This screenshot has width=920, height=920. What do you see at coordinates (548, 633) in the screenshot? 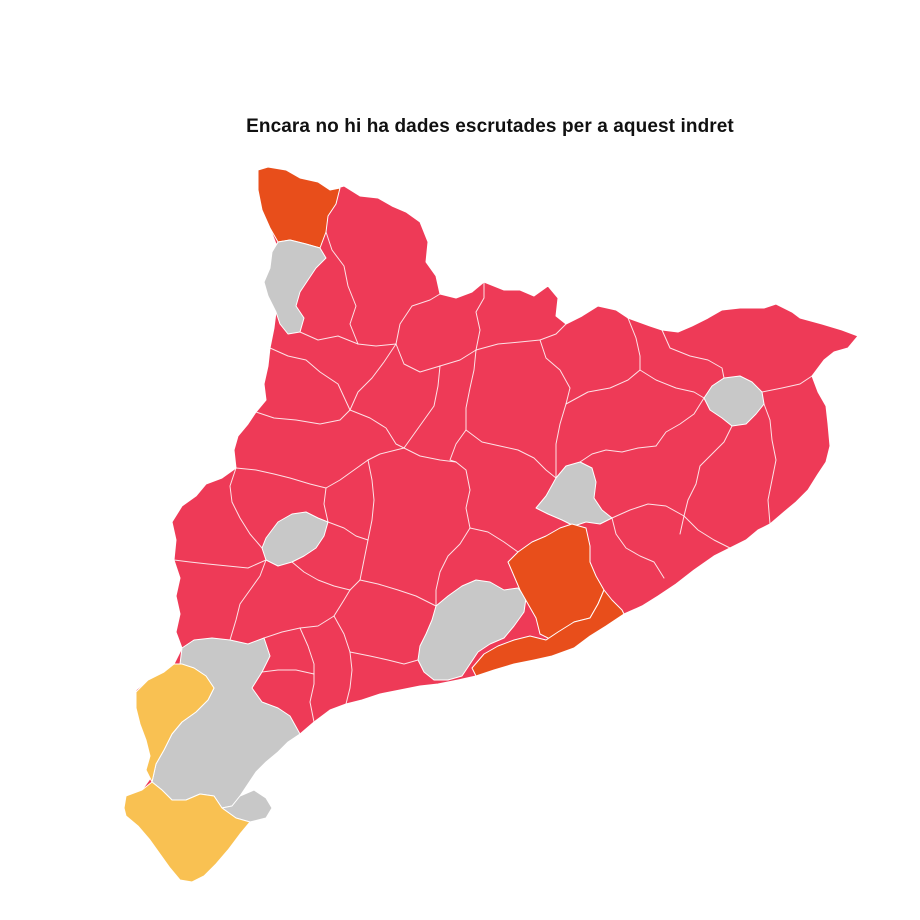
I see `region-barcelones` at bounding box center [548, 633].